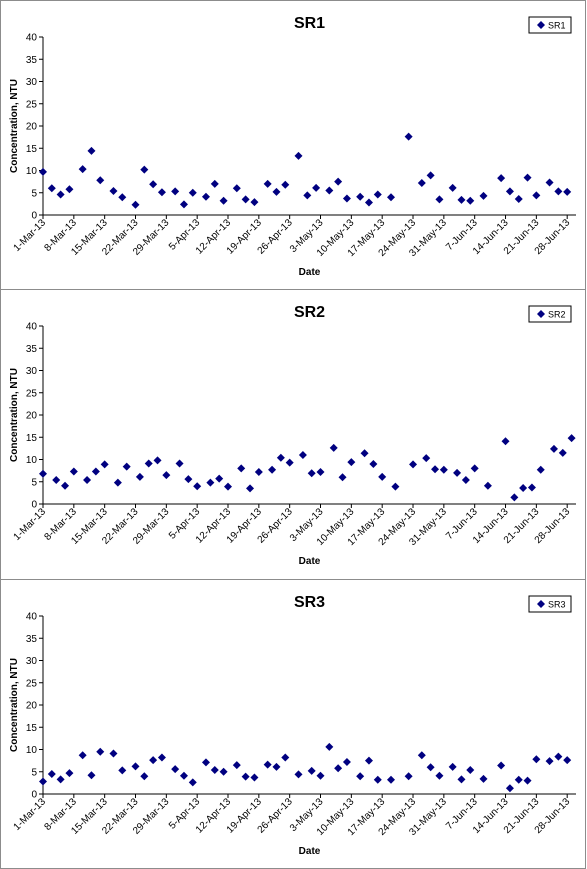 This screenshot has width=587, height=869. What do you see at coordinates (32, 60) in the screenshot?
I see `y-tick-label: 35` at bounding box center [32, 60].